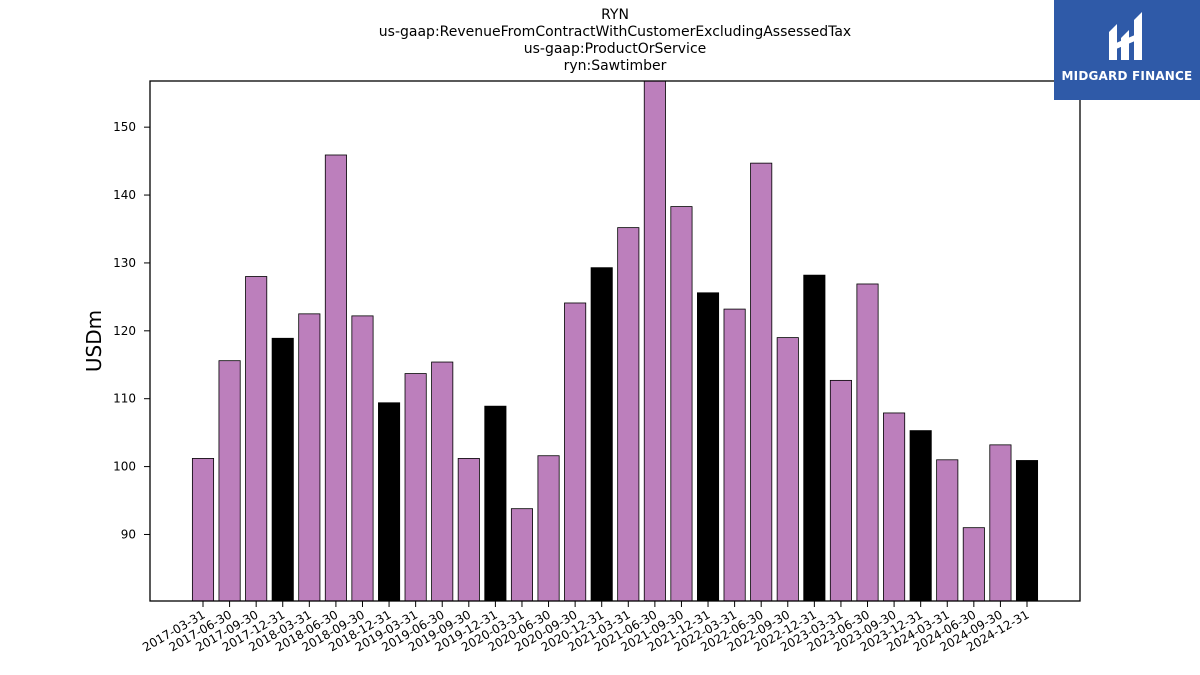 This screenshot has height=675, width=1200. Describe the element at coordinates (124, 263) in the screenshot. I see `y-tick-label: 130` at that location.